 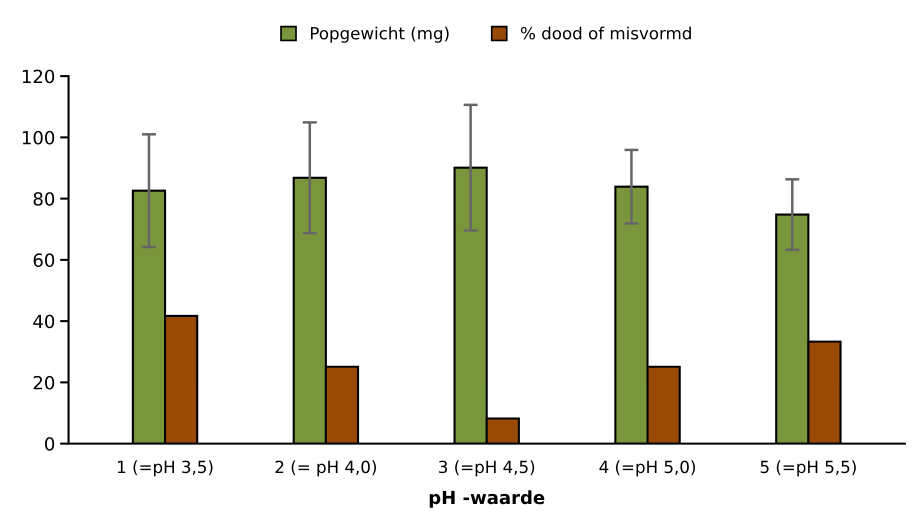 I want to click on y-tick-label: 100, so click(x=38, y=137).